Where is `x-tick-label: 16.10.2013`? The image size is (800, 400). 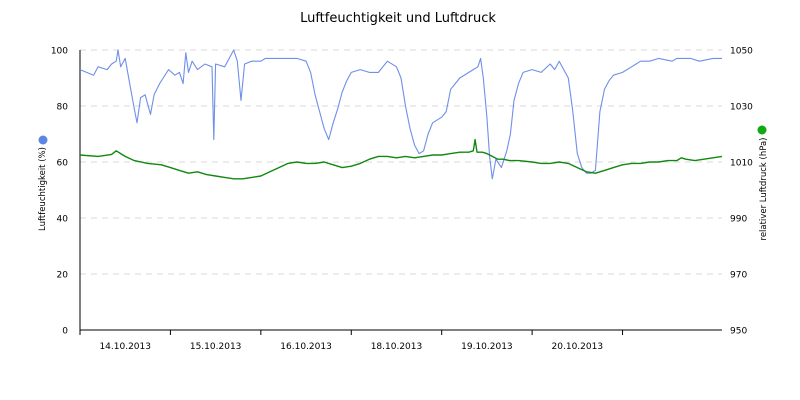 x-tick-label: 16.10.2013 is located at coordinates (306, 347).